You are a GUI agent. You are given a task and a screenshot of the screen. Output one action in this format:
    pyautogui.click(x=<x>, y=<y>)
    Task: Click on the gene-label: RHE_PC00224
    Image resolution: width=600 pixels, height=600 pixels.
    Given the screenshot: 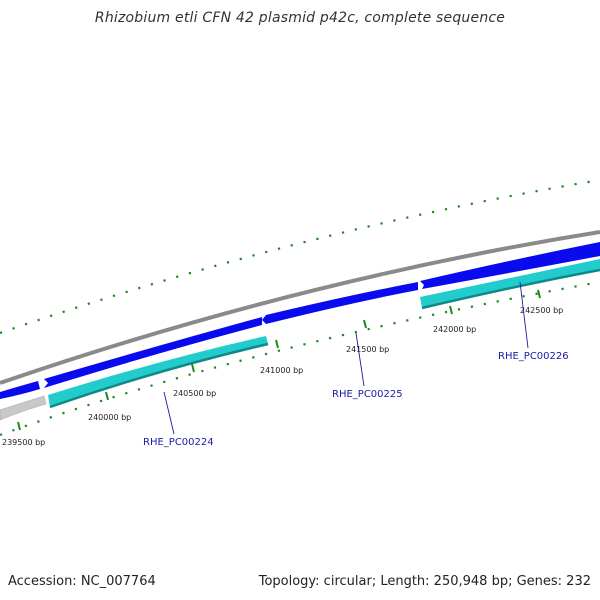 What is the action you would take?
    pyautogui.click(x=178, y=442)
    